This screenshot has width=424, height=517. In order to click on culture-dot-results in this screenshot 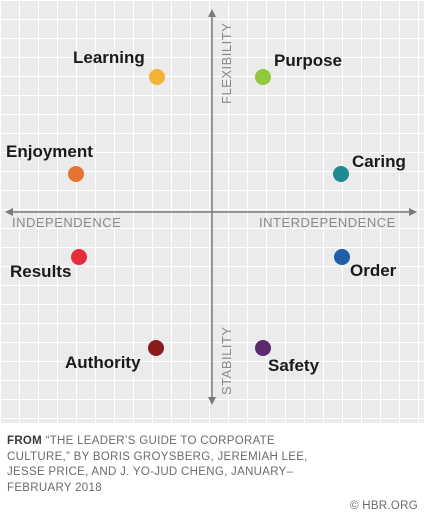, I will do `click(79, 257)`.